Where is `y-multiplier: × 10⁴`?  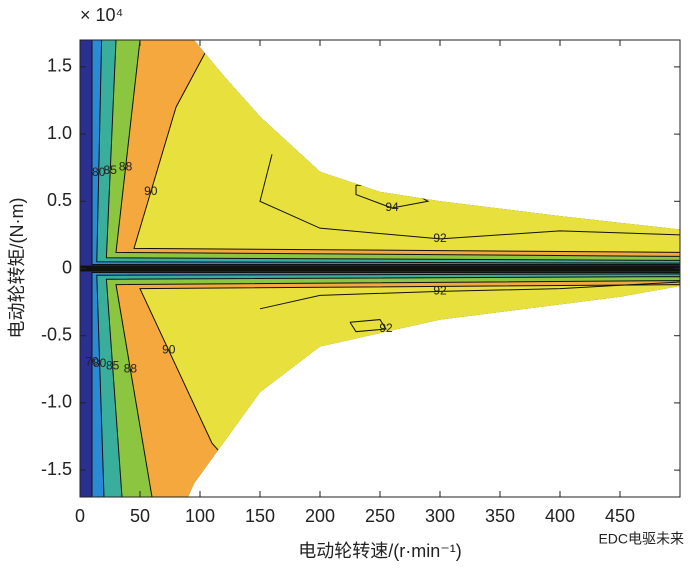 y-multiplier: × 10⁴ is located at coordinates (101, 15).